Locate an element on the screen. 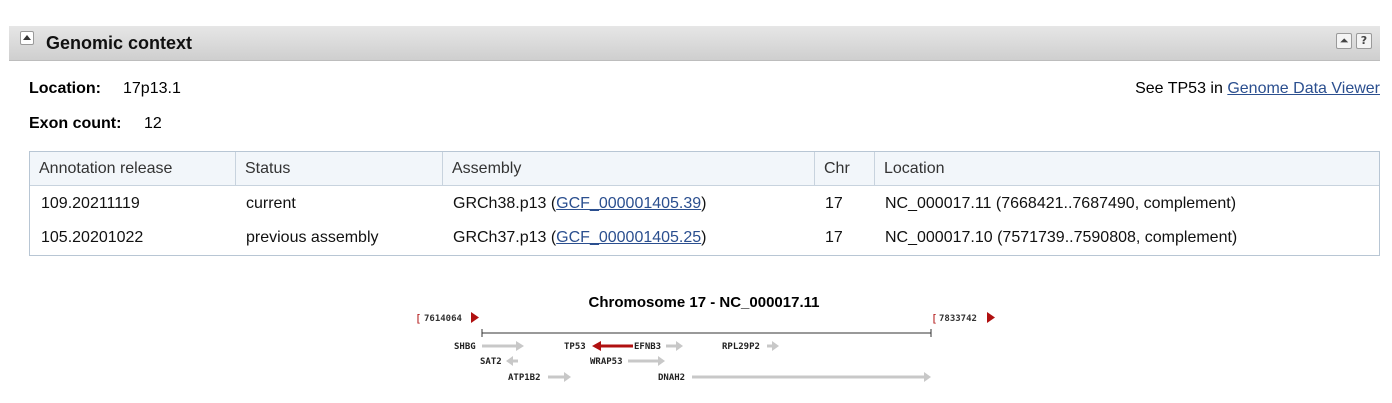 This screenshot has height=403, width=1392. gene-label-tp53: TP53 is located at coordinates (575, 347).